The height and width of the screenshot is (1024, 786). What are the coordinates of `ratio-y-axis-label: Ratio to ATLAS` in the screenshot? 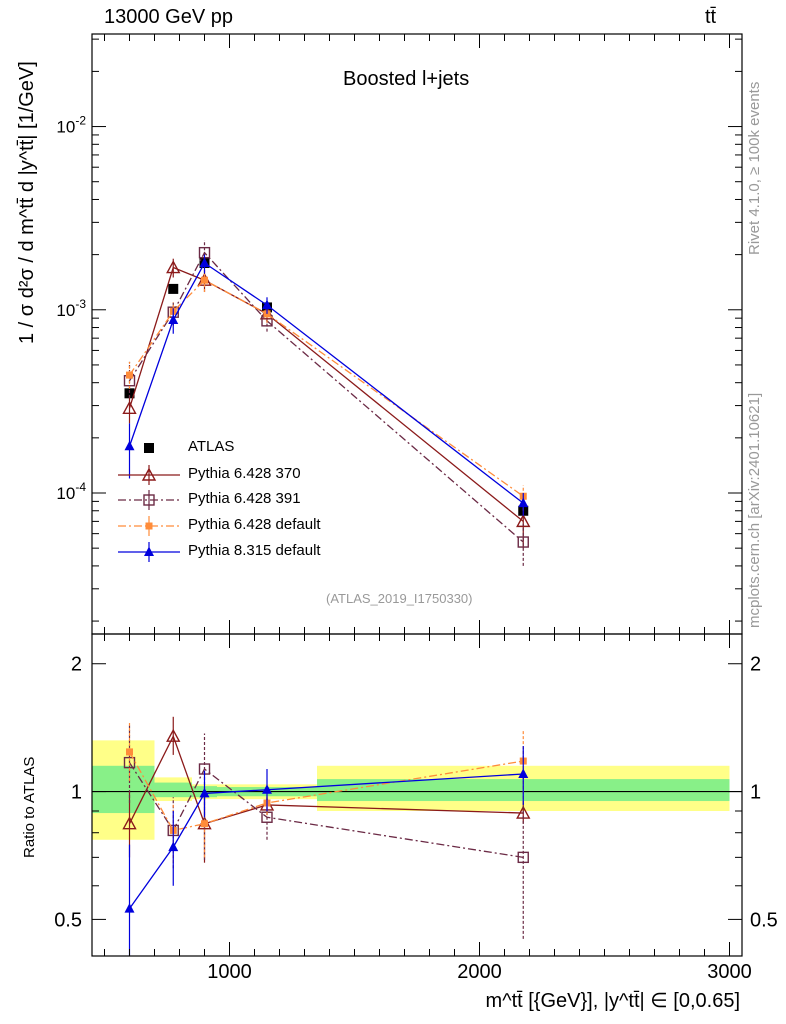 It's located at (29, 807).